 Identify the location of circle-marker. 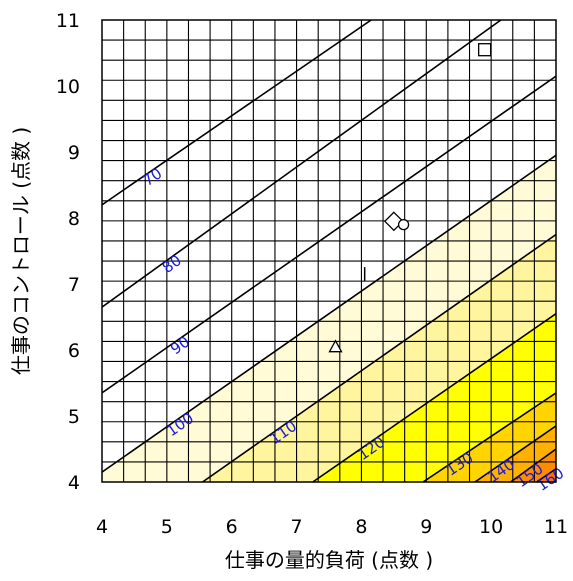
(403, 224).